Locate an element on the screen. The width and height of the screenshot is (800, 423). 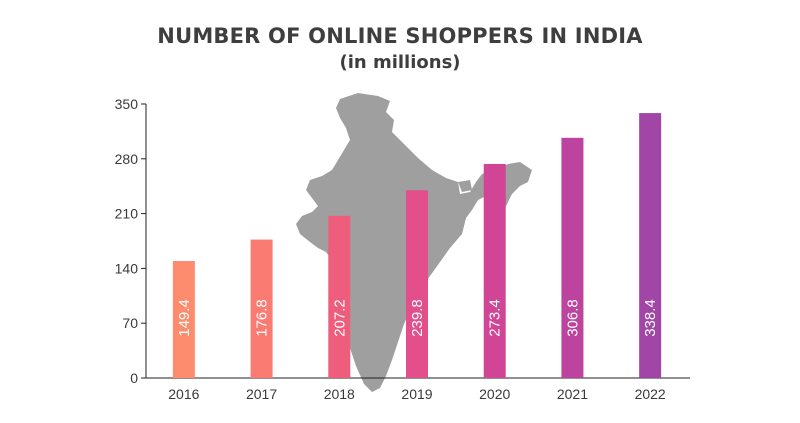
bar-2020 is located at coordinates (494, 270).